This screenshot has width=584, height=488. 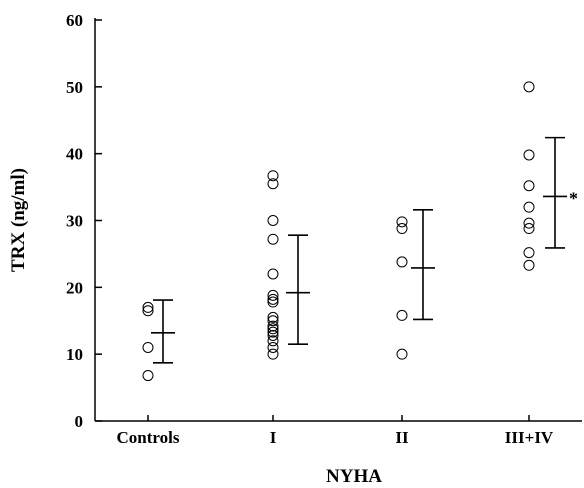 I want to click on y-tick-label: 40, so click(x=74, y=154).